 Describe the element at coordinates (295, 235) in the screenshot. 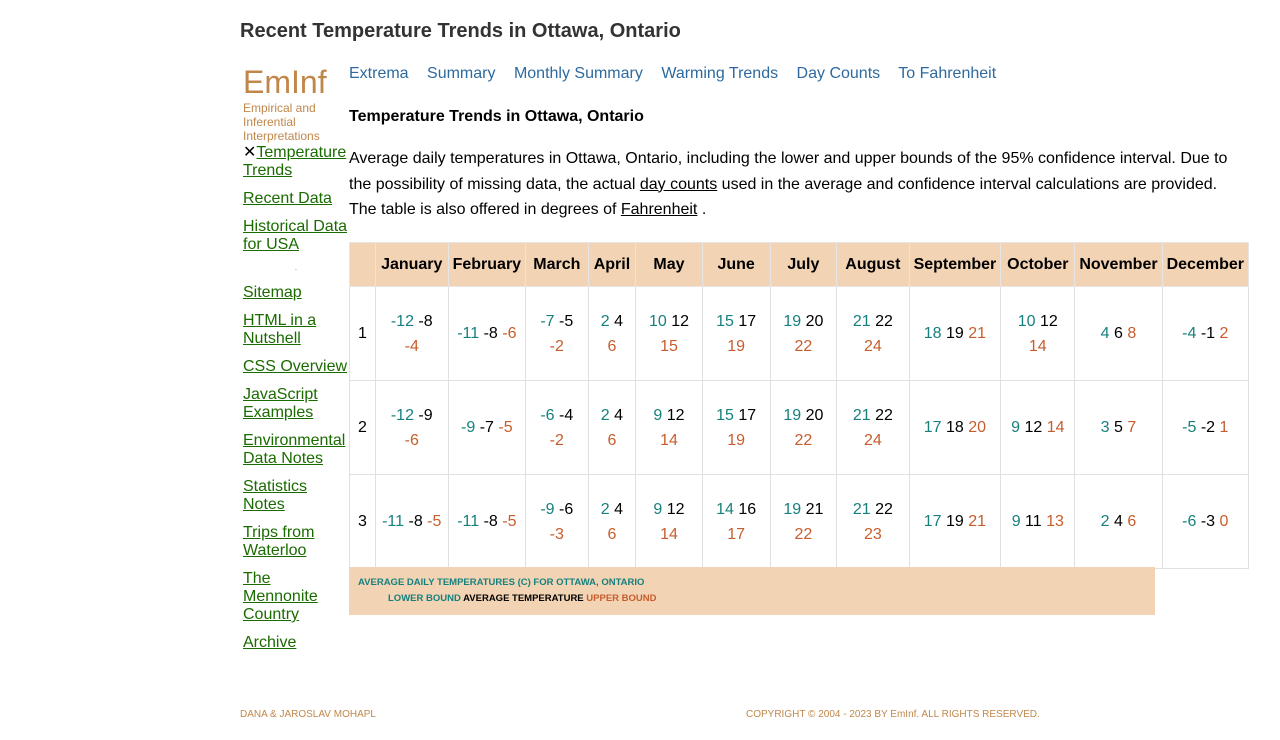

I see `sidebar-item-historical-data: Historical Data for USA` at that location.